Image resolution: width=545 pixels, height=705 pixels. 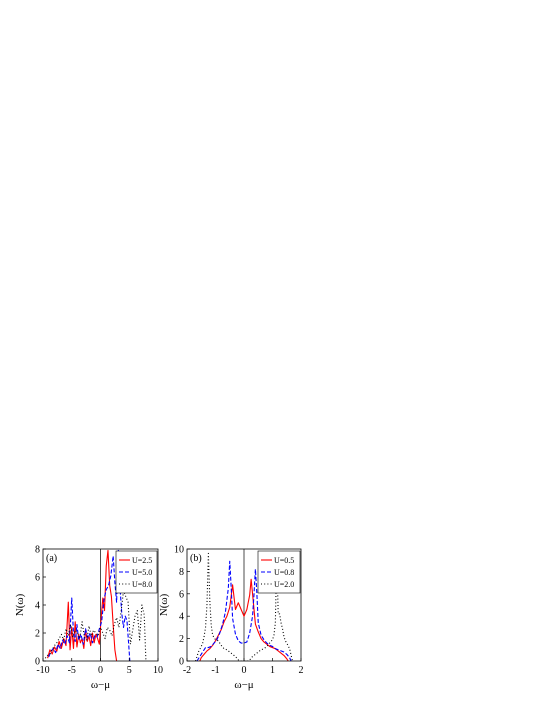 I want to click on legend: U=0.5 U=0.8 U=2.0, so click(x=279, y=572).